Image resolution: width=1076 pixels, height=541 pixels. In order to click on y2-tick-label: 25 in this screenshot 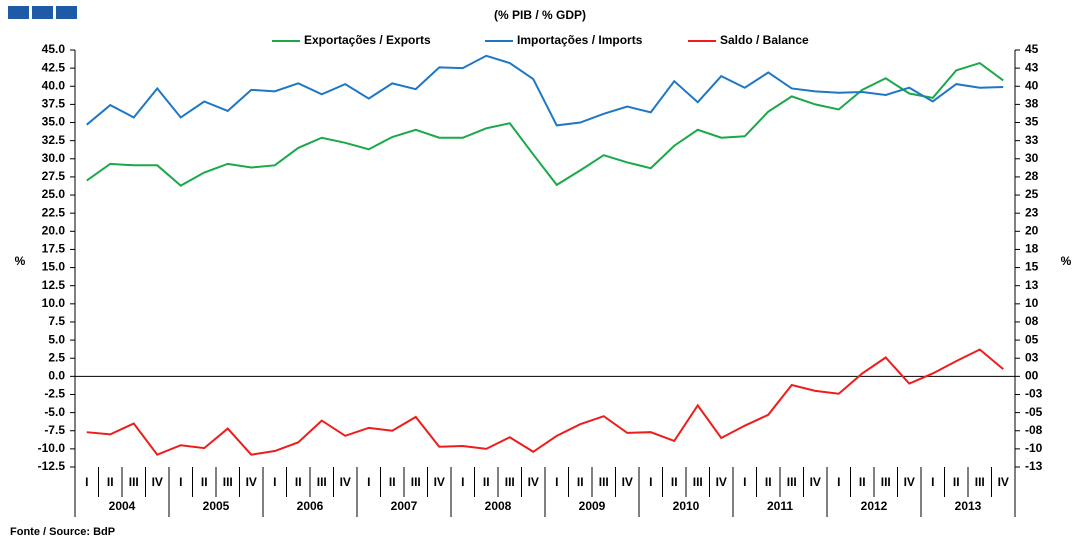, I will do `click(1032, 194)`.